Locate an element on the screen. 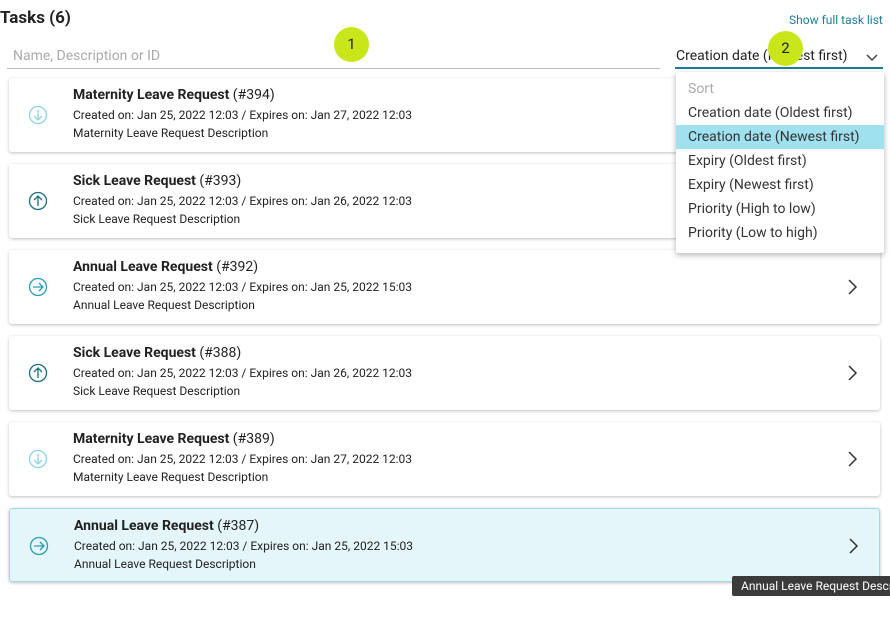  dropdown-heading: Sort is located at coordinates (701, 89).